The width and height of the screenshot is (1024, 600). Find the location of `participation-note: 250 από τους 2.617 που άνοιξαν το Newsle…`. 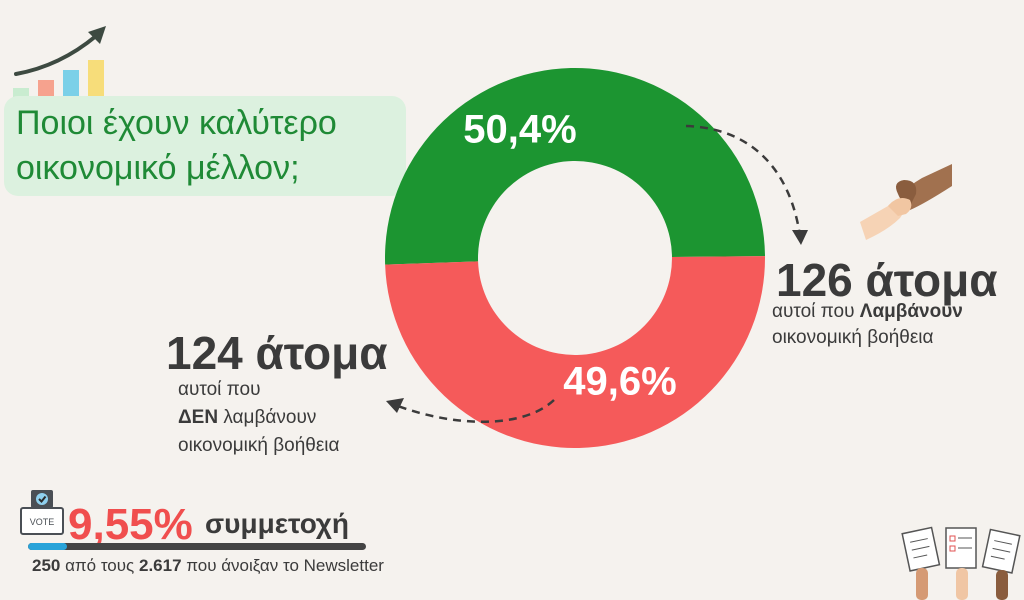

participation-note: 250 από τους 2.617 που άνοιξαν το Newsle… is located at coordinates (208, 566).